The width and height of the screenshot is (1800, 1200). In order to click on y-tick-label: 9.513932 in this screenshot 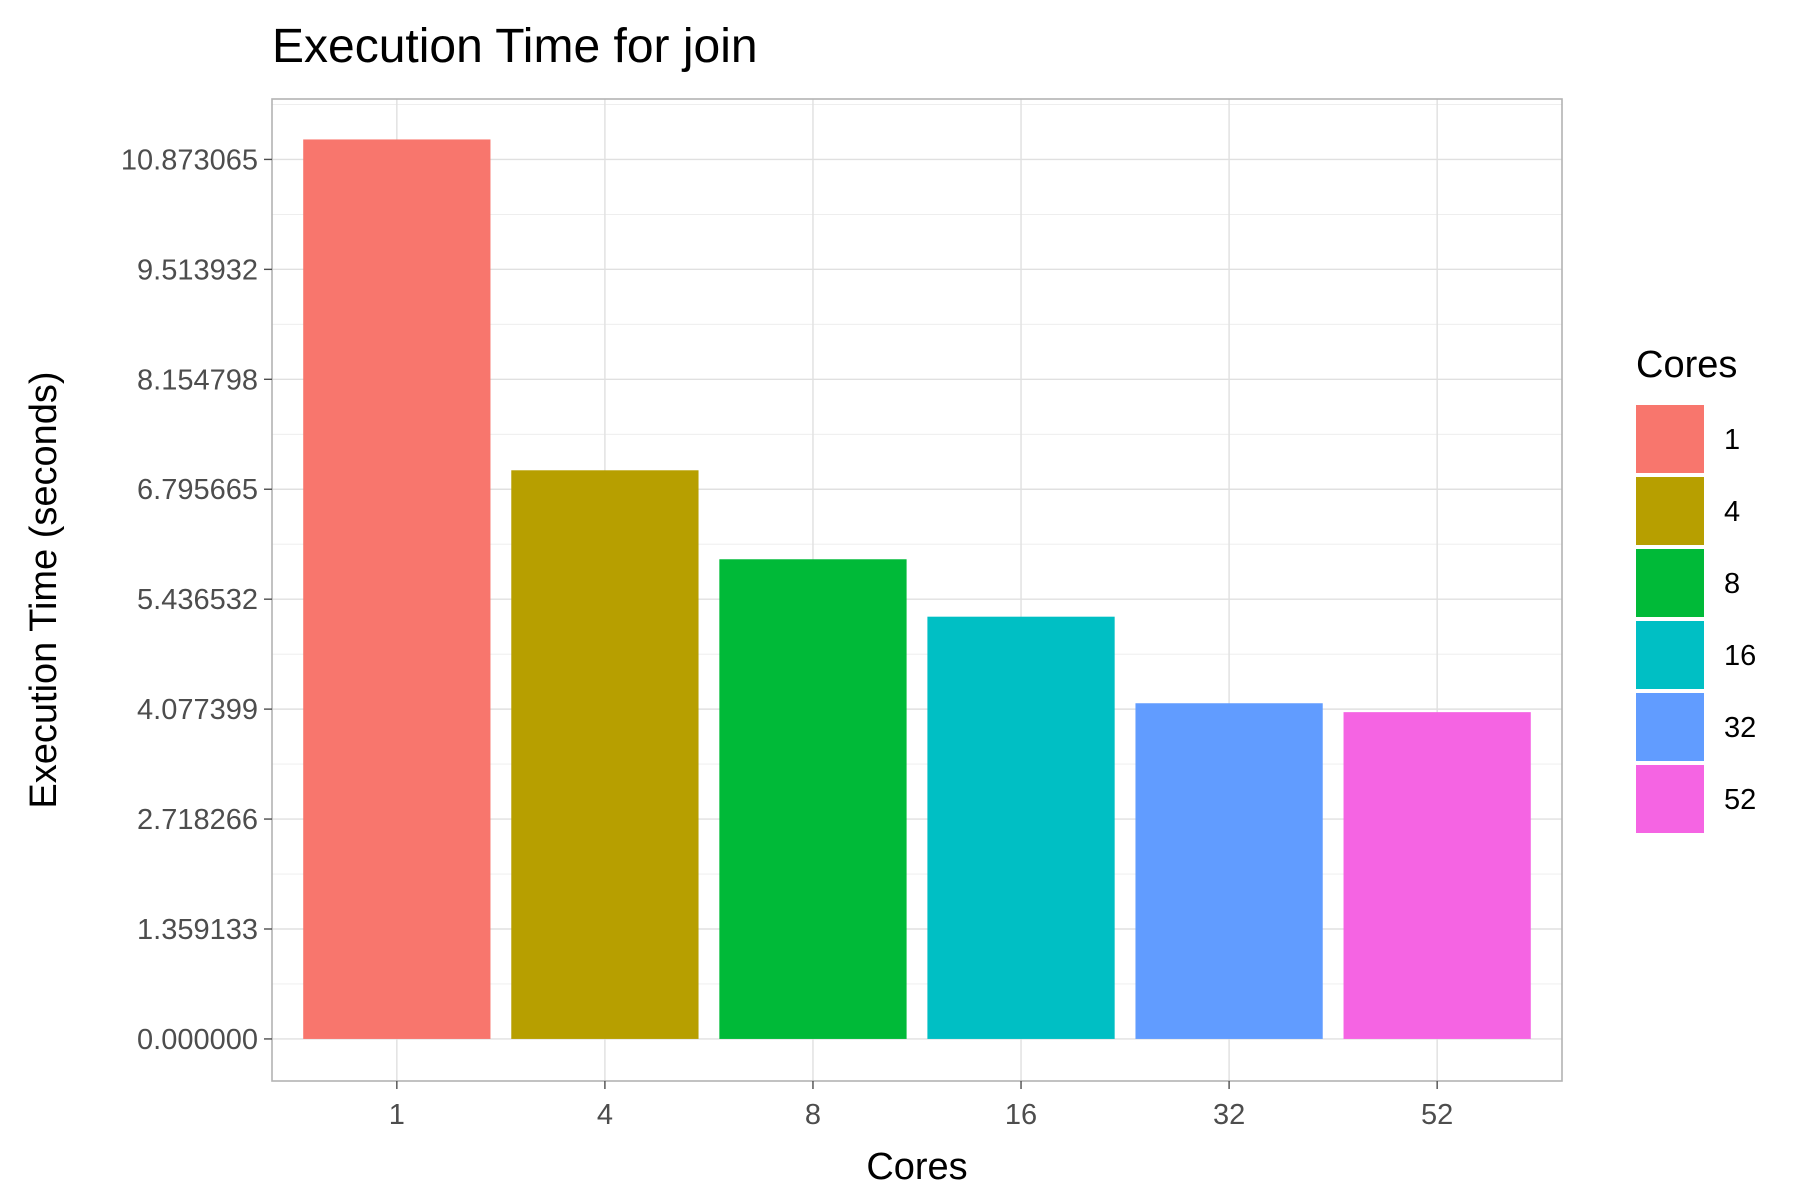, I will do `click(197, 270)`.